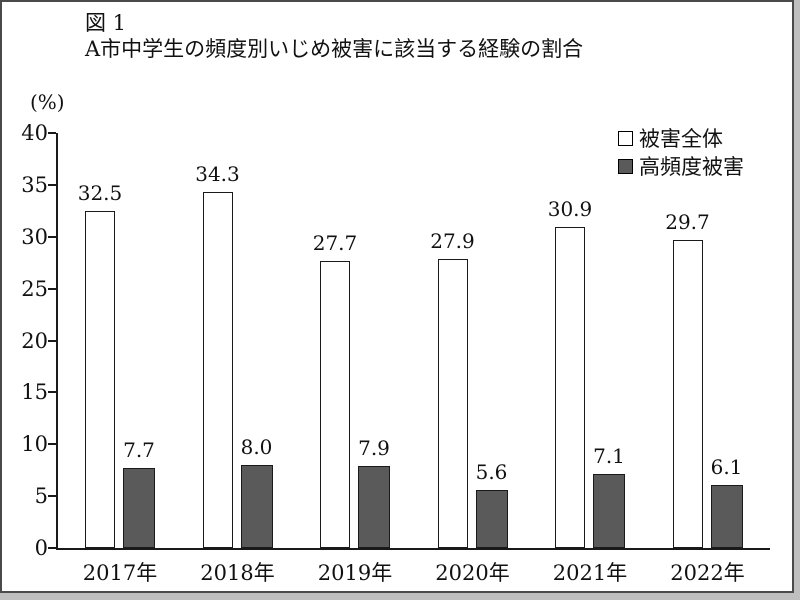 This screenshot has height=600, width=800. Describe the element at coordinates (452, 240) in the screenshot. I see `bar-value-label-total: 27.9` at that location.